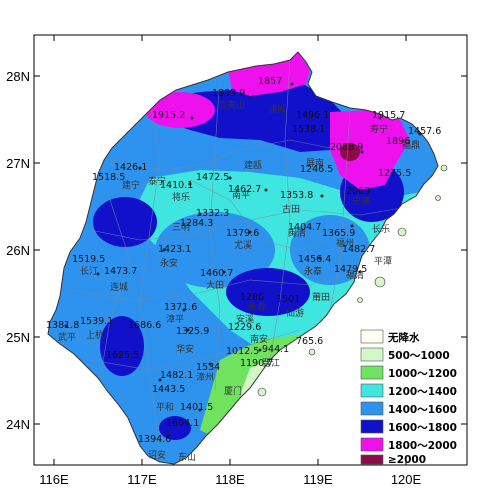 The height and width of the screenshot is (500, 500). What do you see at coordinates (67, 337) in the screenshot?
I see `city-label: 武平` at bounding box center [67, 337].